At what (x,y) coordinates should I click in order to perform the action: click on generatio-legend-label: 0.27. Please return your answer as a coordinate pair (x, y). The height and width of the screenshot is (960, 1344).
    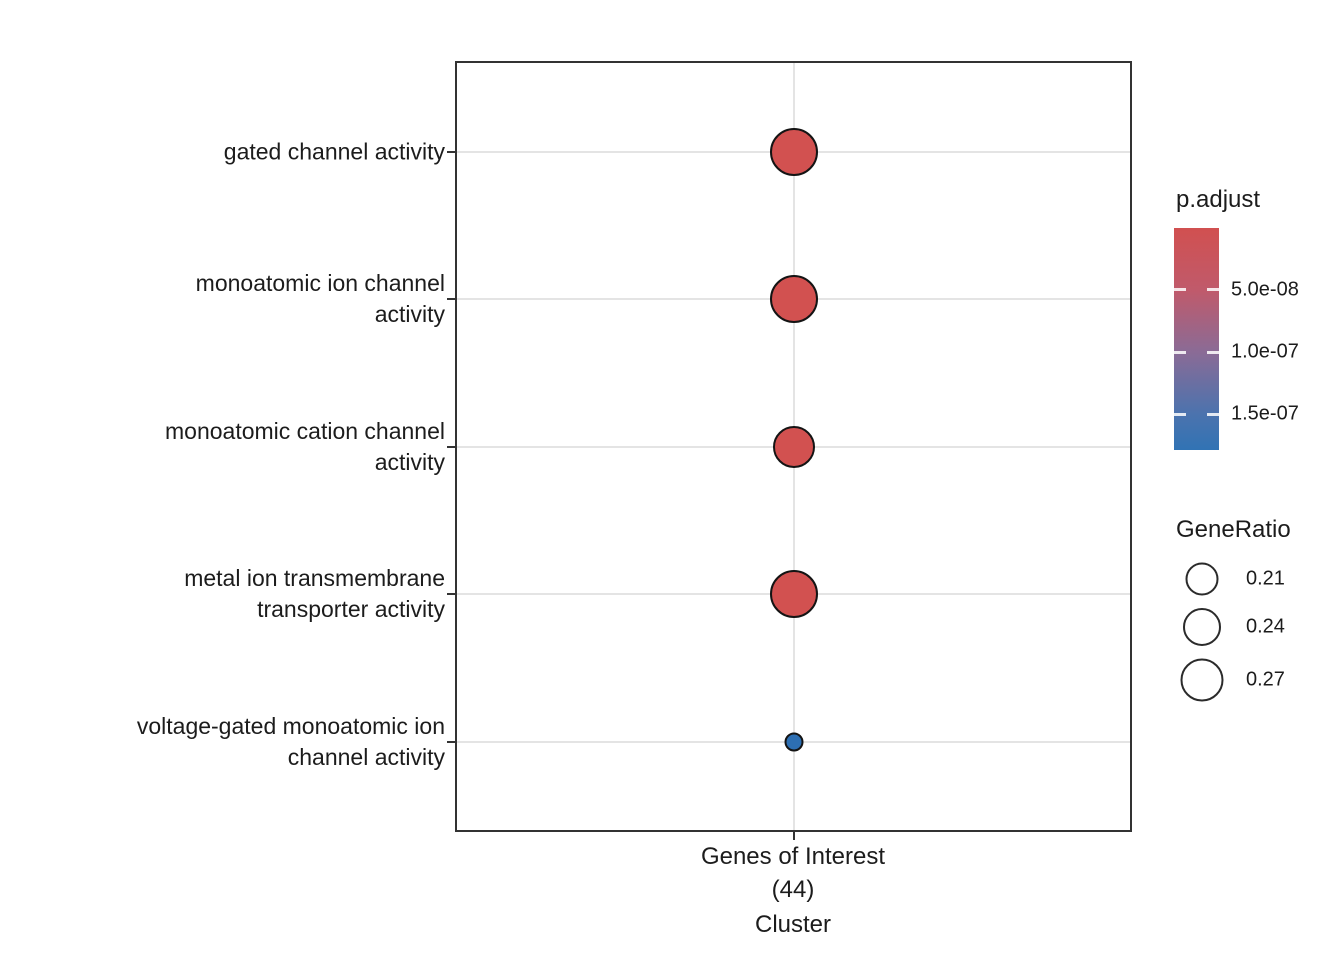
    Looking at the image, I should click on (1265, 679).